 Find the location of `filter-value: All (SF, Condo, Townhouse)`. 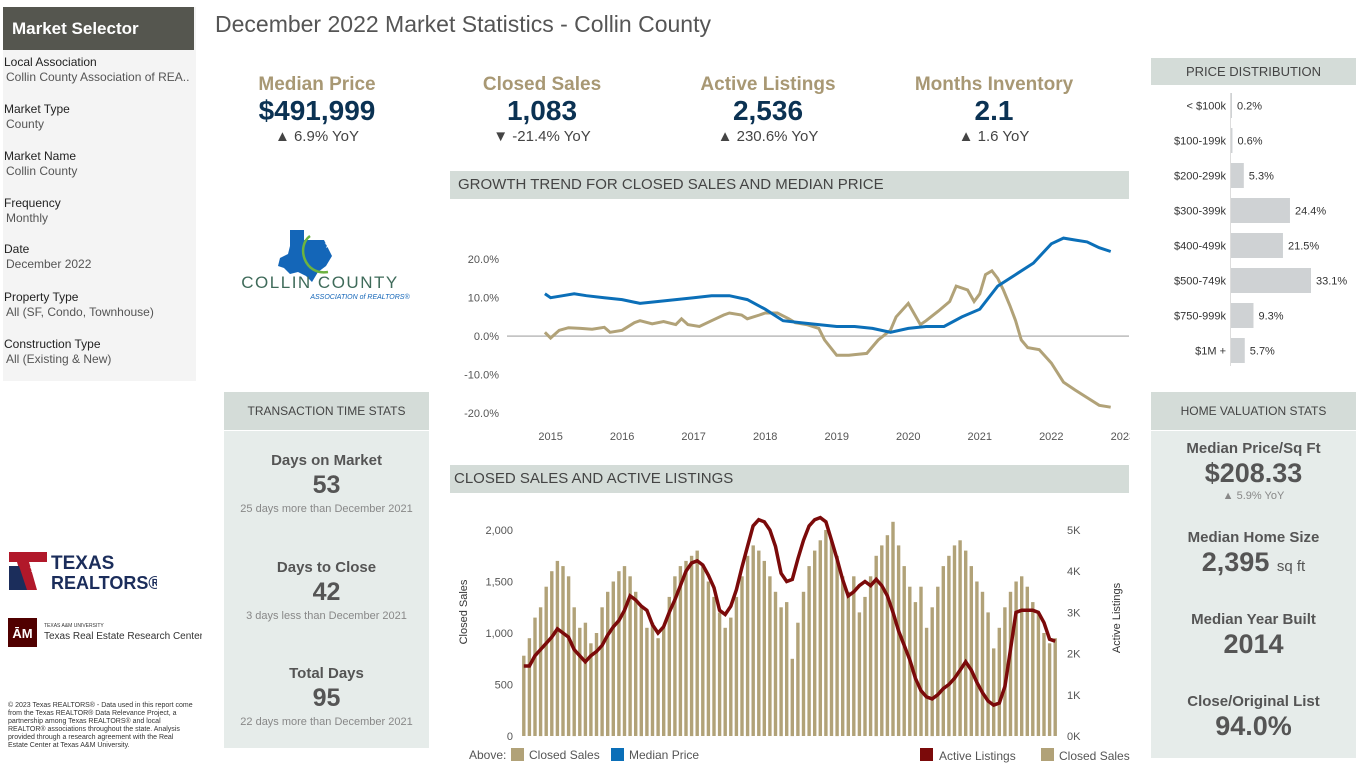

filter-value: All (SF, Condo, Townhouse) is located at coordinates (80, 312).